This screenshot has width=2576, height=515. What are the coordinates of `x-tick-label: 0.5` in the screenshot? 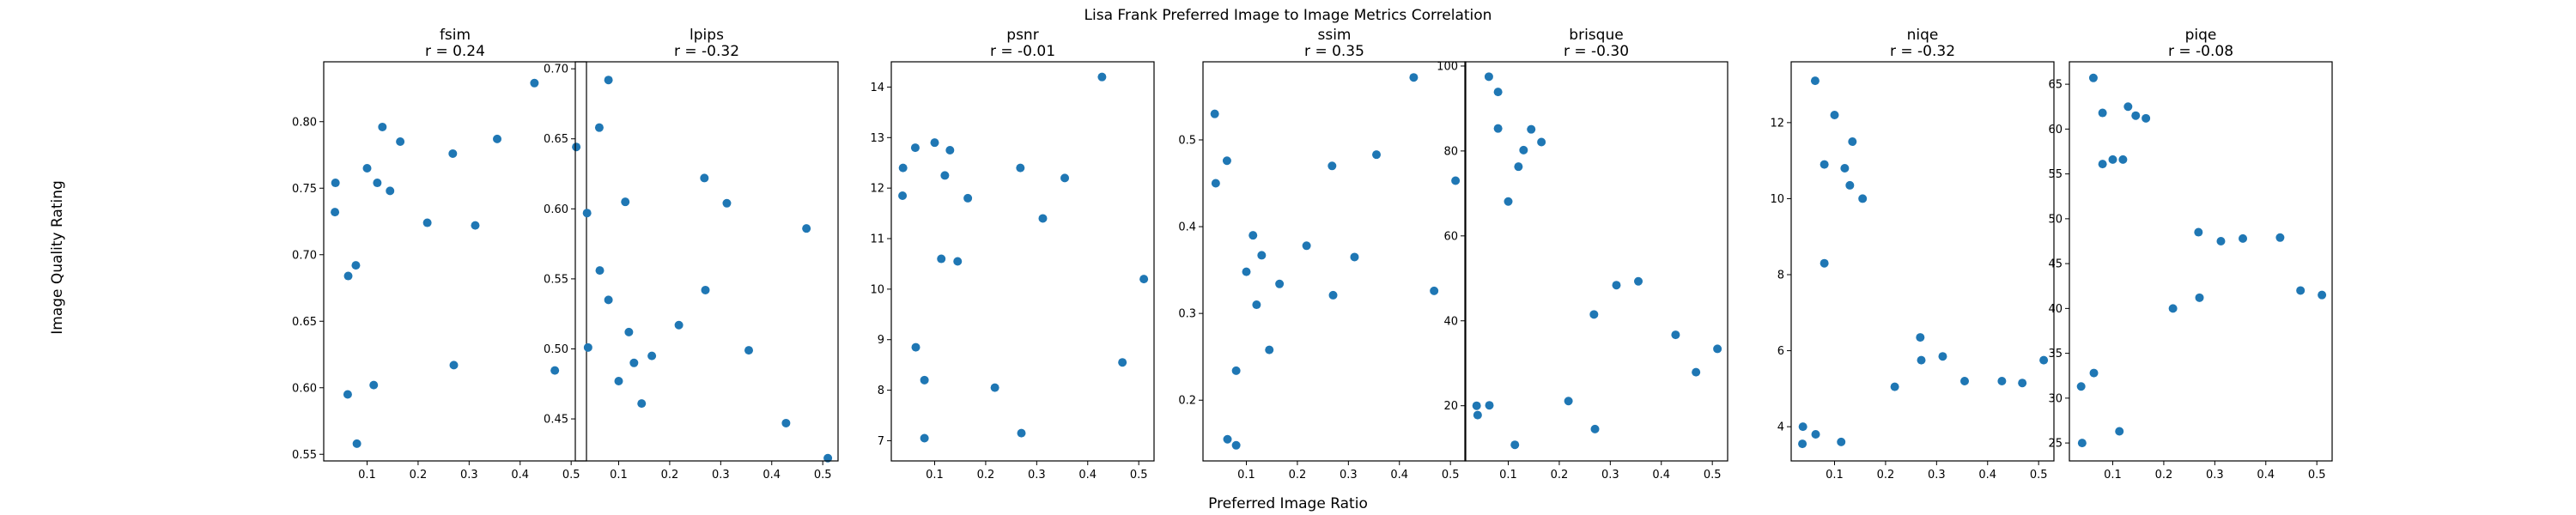 It's located at (1451, 475).